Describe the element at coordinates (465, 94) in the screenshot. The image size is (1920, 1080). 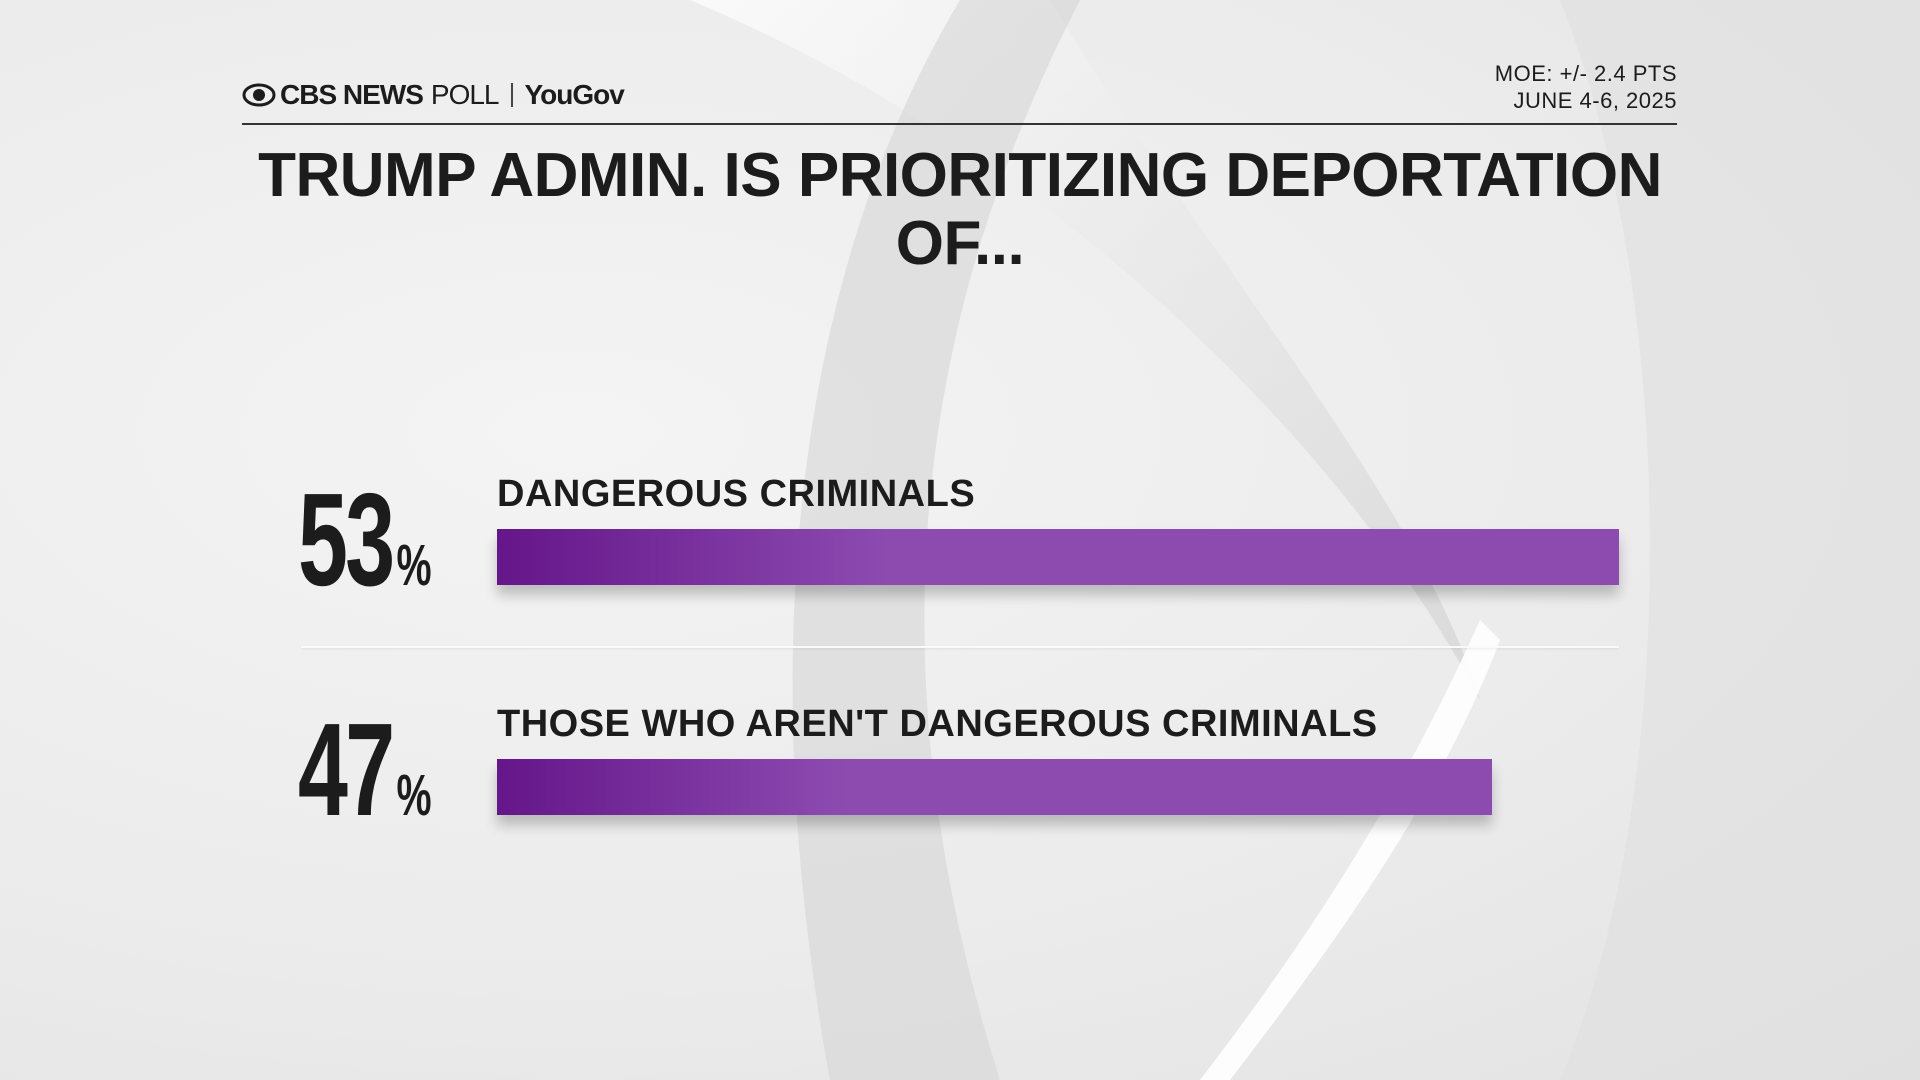
I see `brand-suffix: POLL` at that location.